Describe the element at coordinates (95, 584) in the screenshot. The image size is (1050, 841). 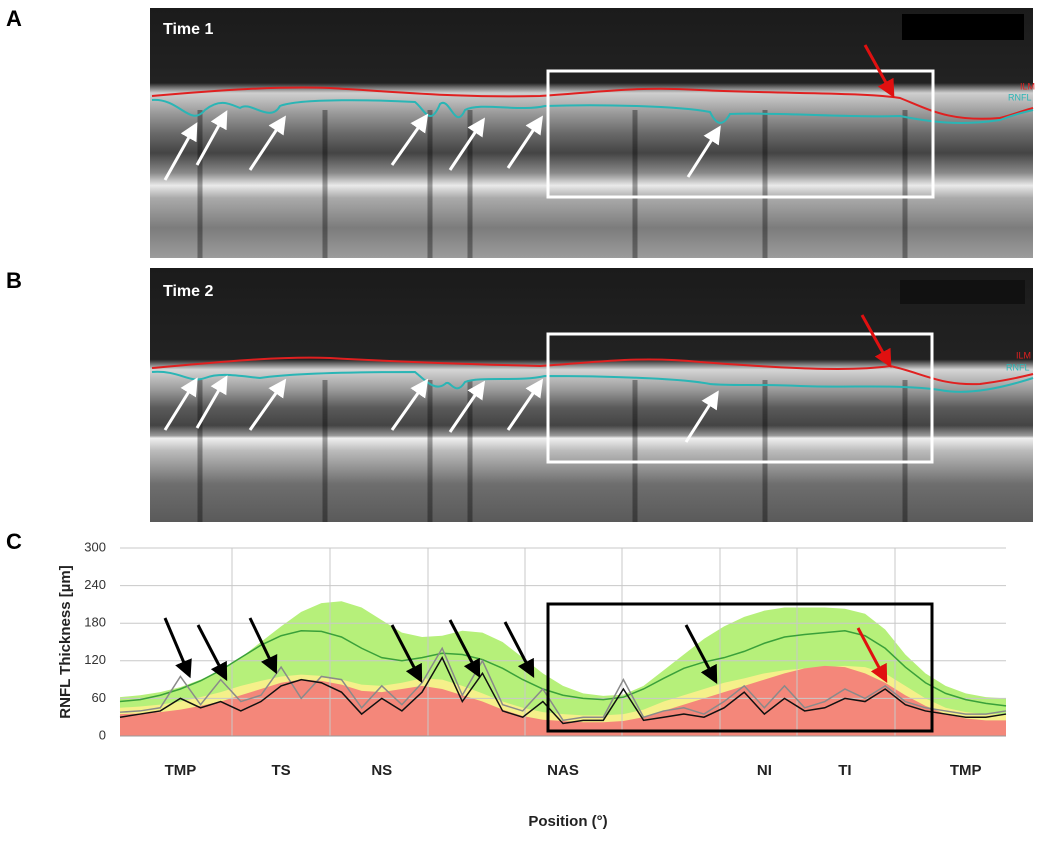
I see `y-tick-label: 240` at that location.